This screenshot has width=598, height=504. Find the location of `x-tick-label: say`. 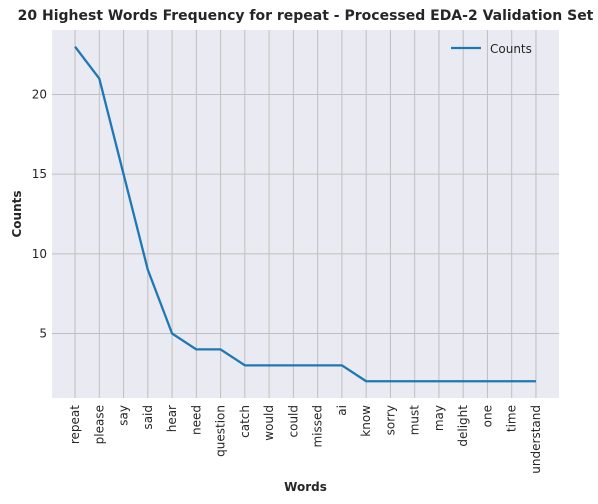

x-tick-label: say is located at coordinates (124, 415).